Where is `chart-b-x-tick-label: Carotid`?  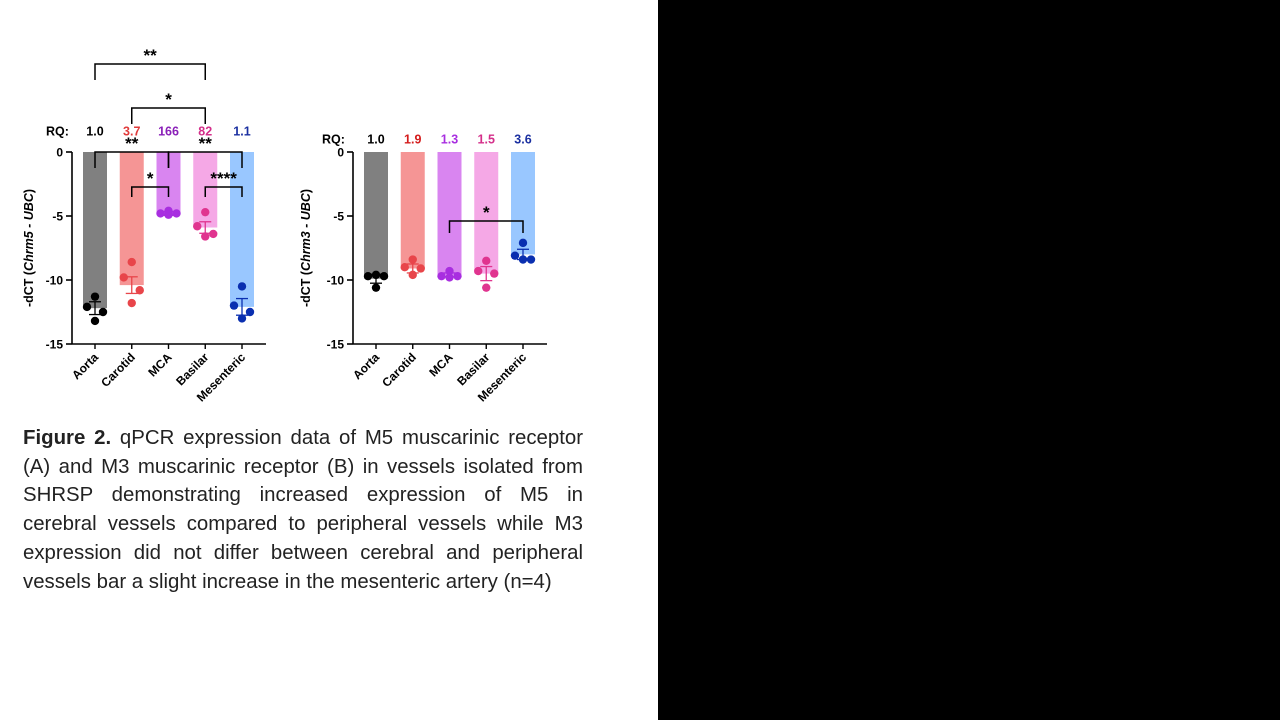
chart-b-x-tick-label: Carotid is located at coordinates (399, 370).